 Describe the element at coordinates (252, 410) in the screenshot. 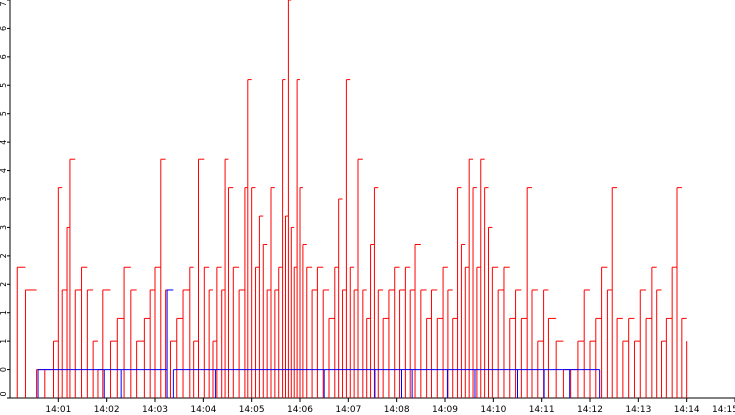

I see `x-tick-label: 14:05` at that location.